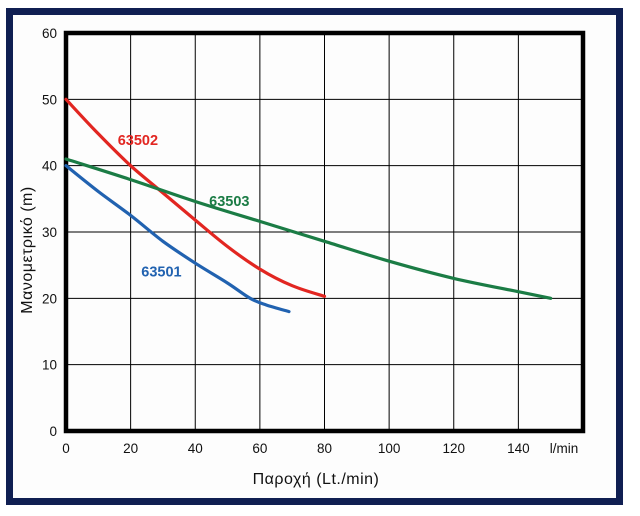 The width and height of the screenshot is (640, 516). Describe the element at coordinates (518, 448) in the screenshot. I see `x-tick-label-140: 140` at that location.